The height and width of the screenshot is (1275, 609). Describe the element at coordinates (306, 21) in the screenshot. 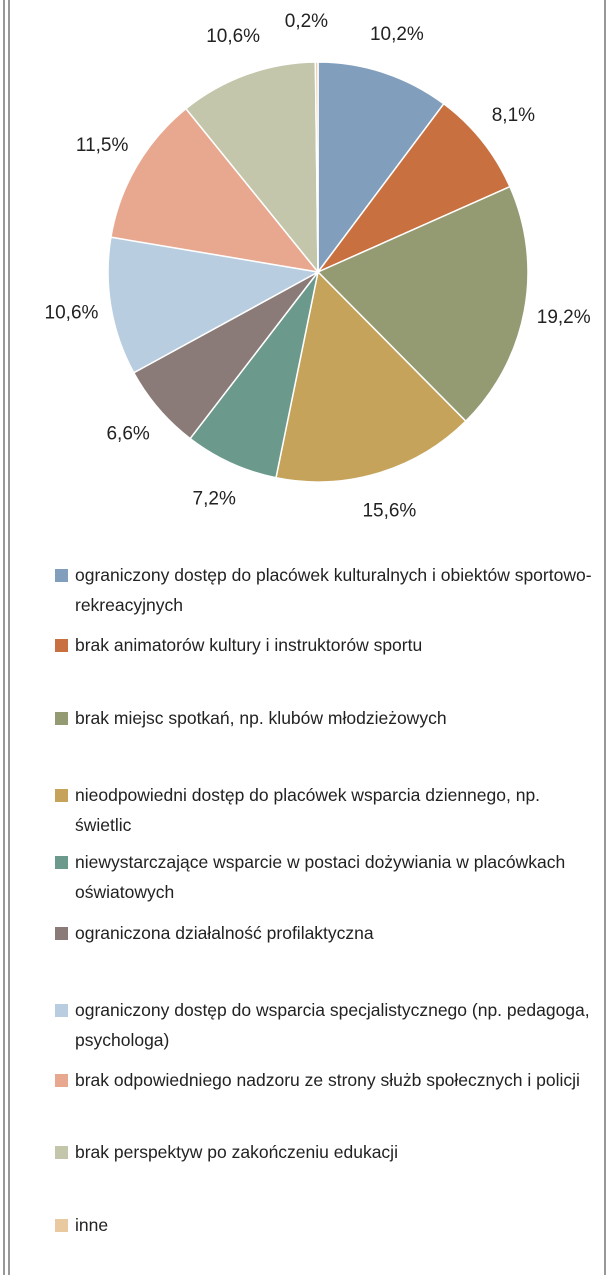

I see `data-label: 0,2%` at that location.